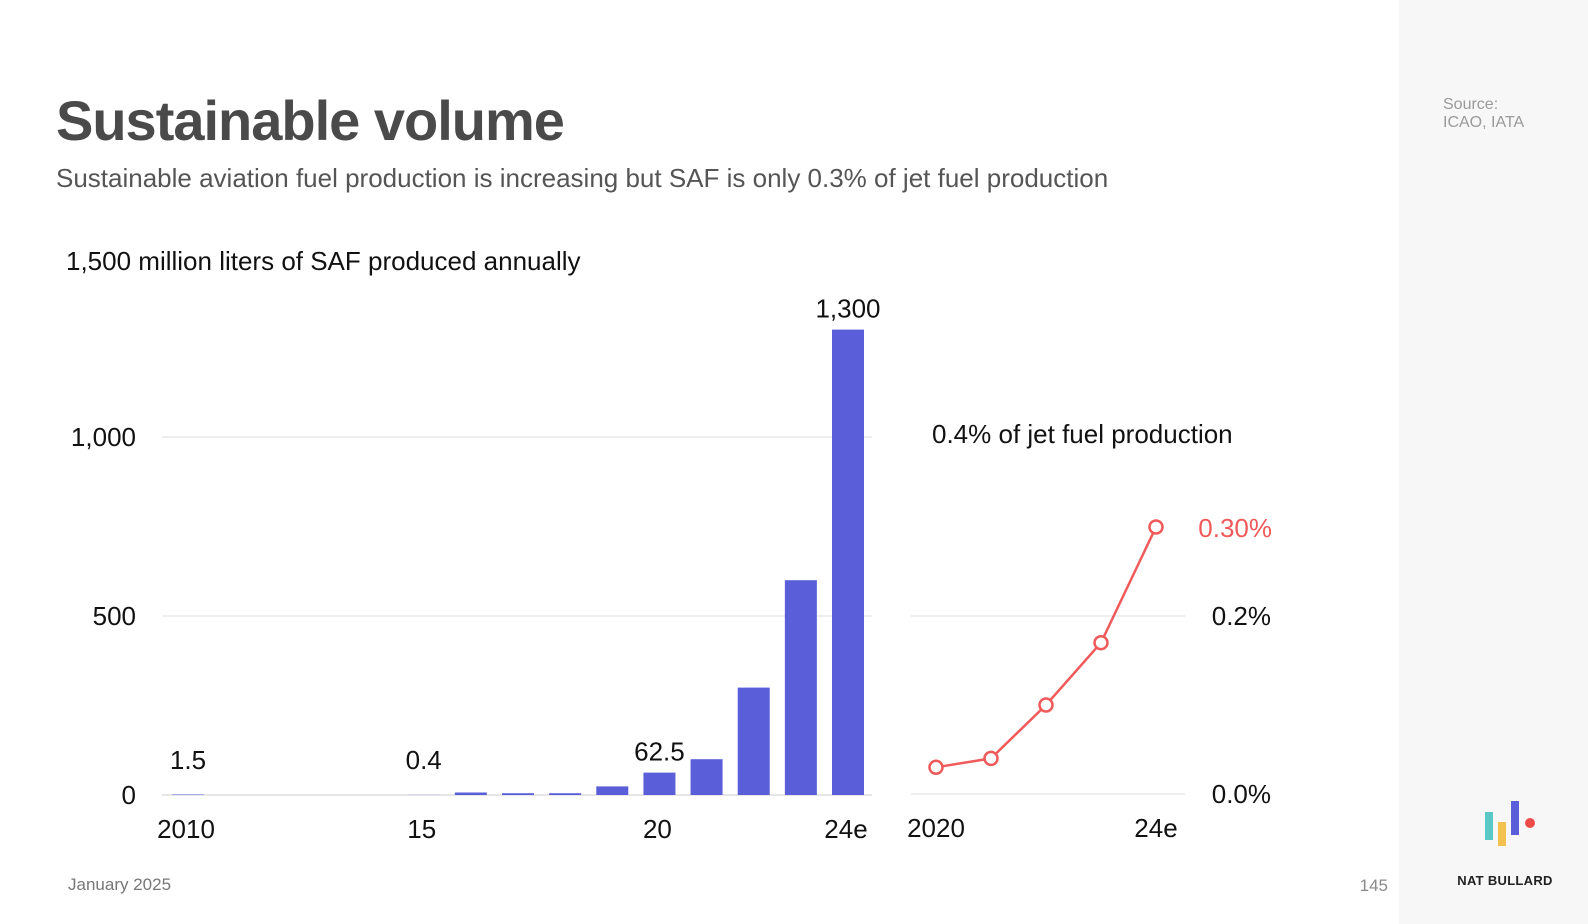  What do you see at coordinates (186, 829) in the screenshot?
I see `bar-x-tick-label: 2010` at bounding box center [186, 829].